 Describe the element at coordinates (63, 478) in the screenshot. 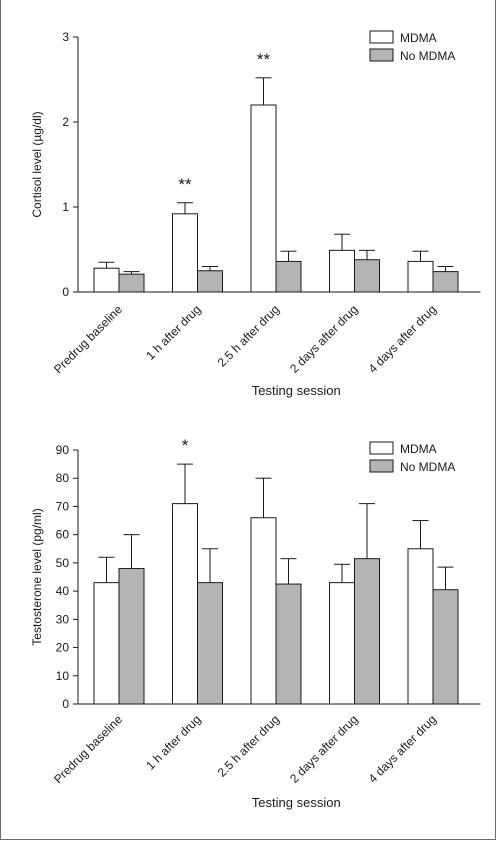

I see `y-tick-label: 80` at that location.